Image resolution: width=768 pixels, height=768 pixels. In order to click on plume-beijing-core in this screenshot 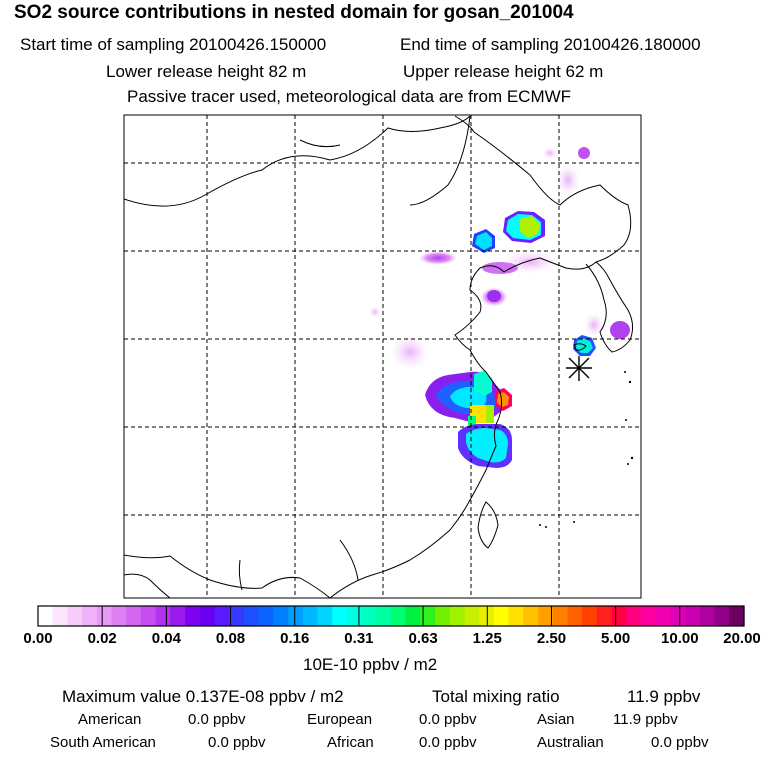, I will do `click(483, 241)`.